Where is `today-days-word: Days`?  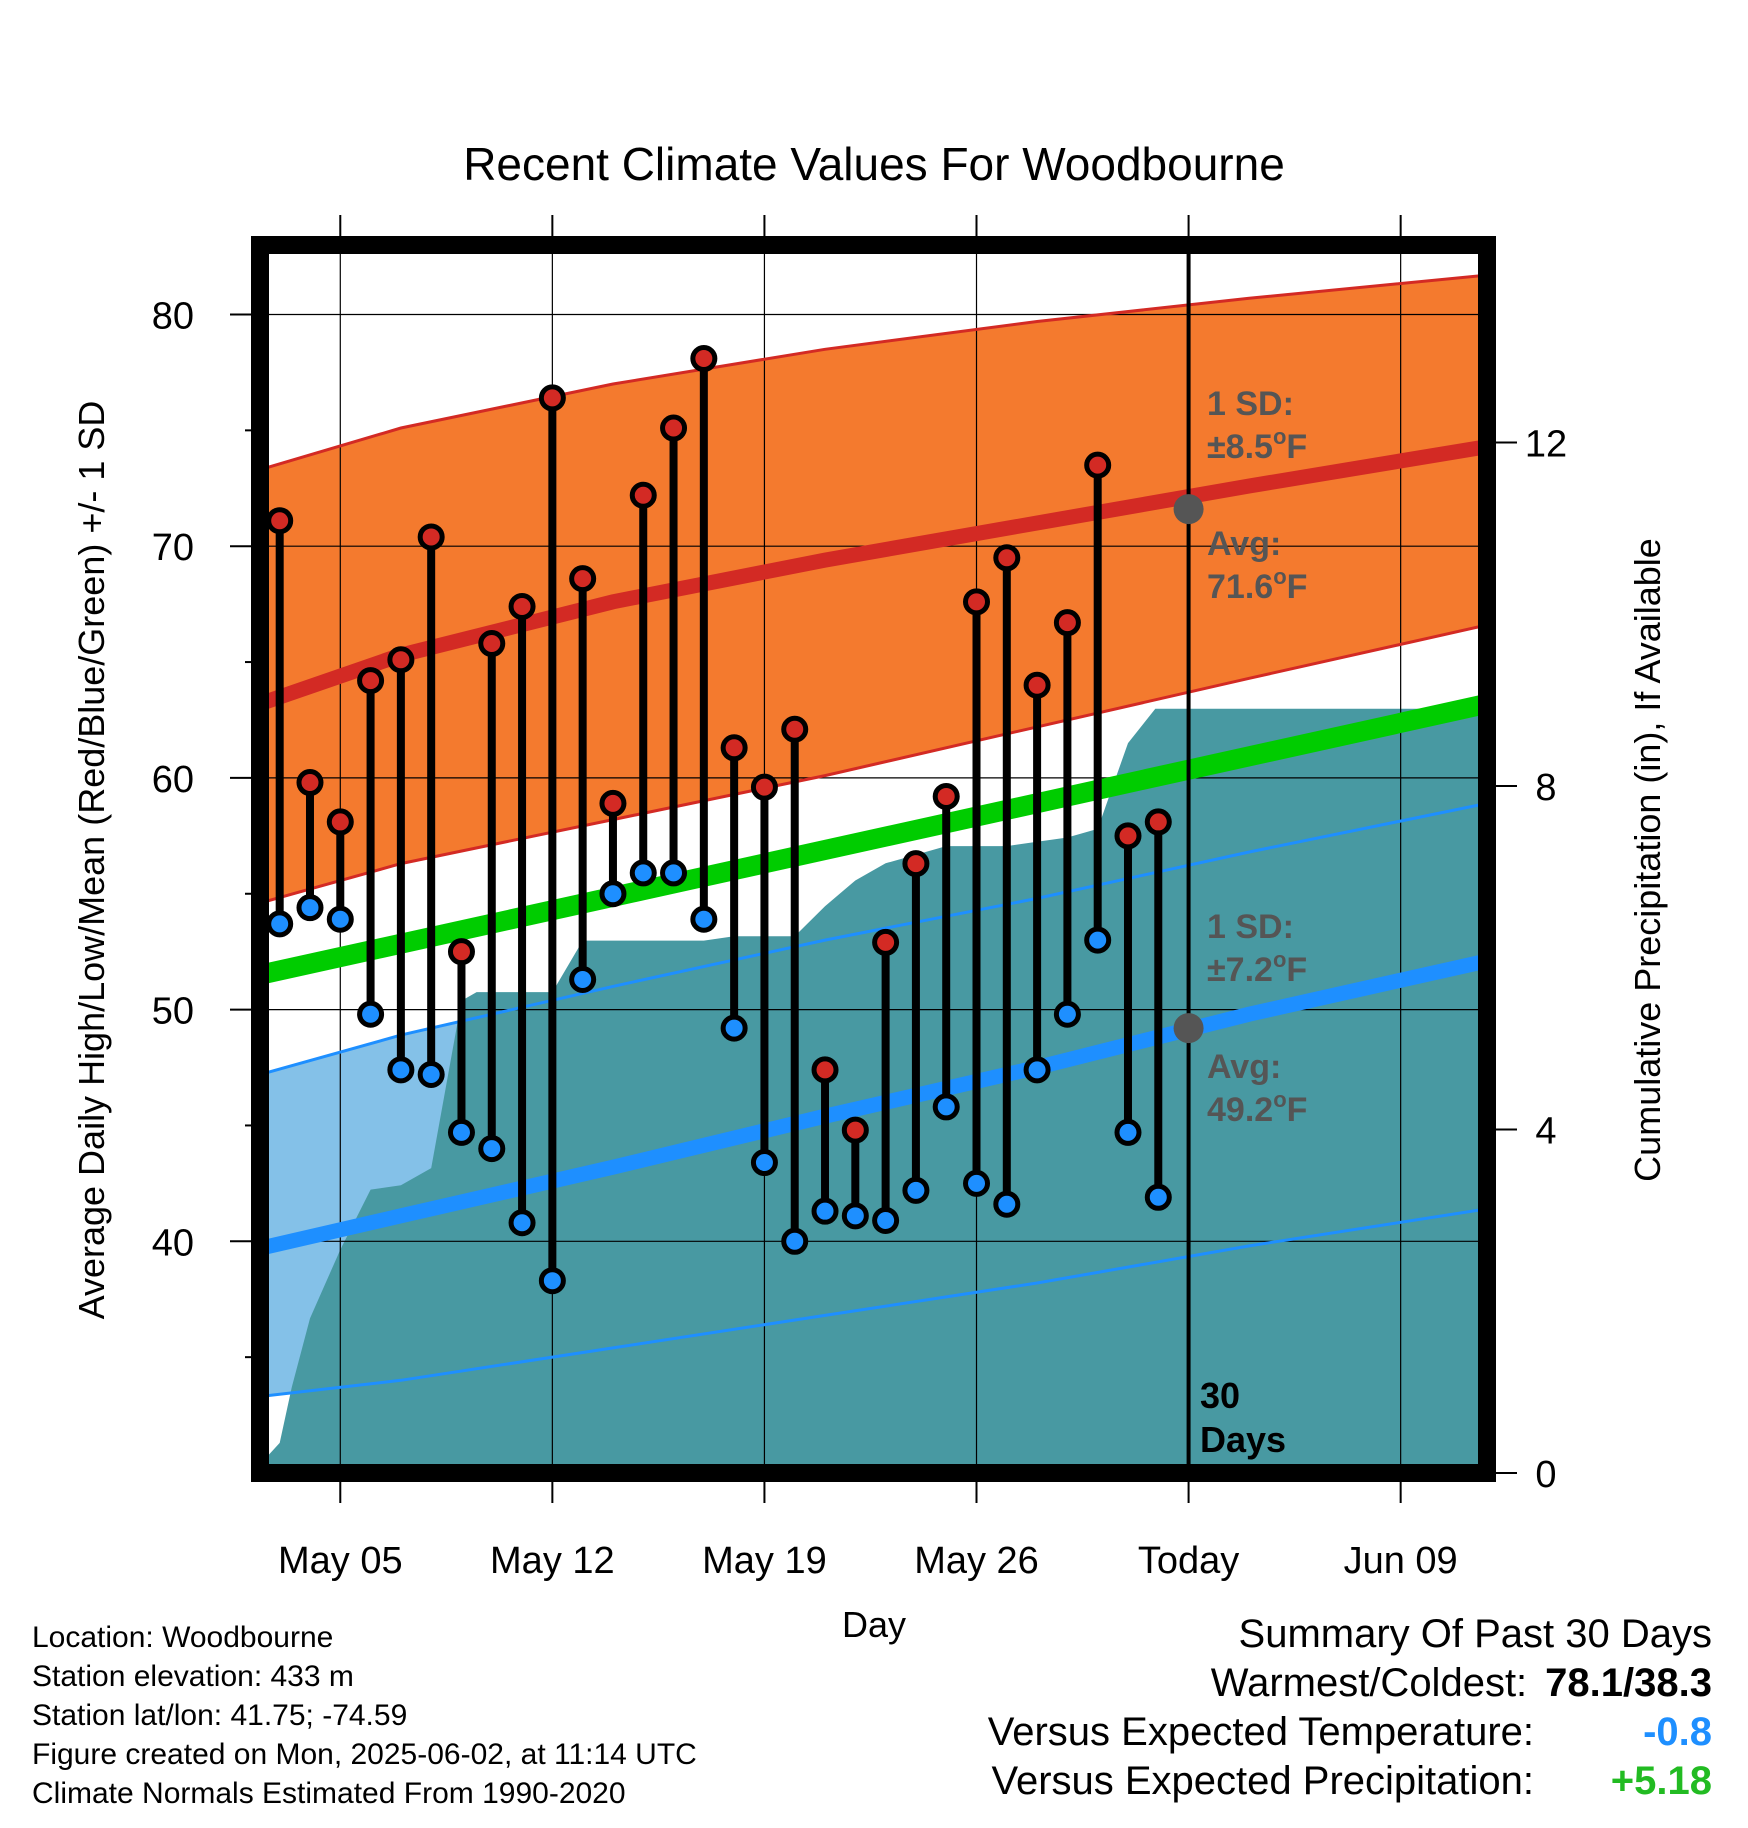
today-days-word: Days is located at coordinates (1243, 1439).